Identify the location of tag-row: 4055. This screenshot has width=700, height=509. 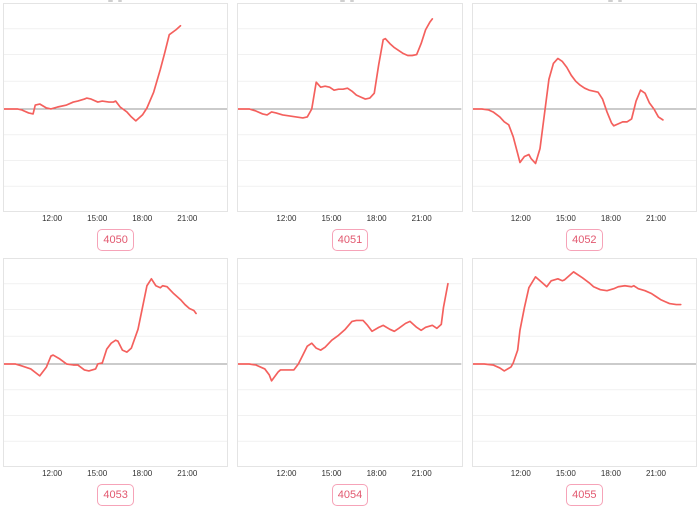
(584, 494).